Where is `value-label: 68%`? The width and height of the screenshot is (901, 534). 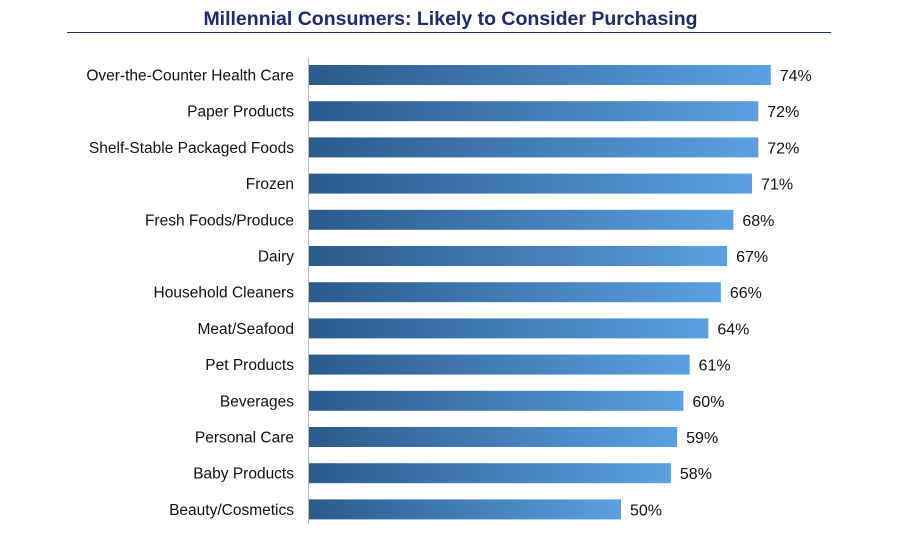 value-label: 68% is located at coordinates (758, 221).